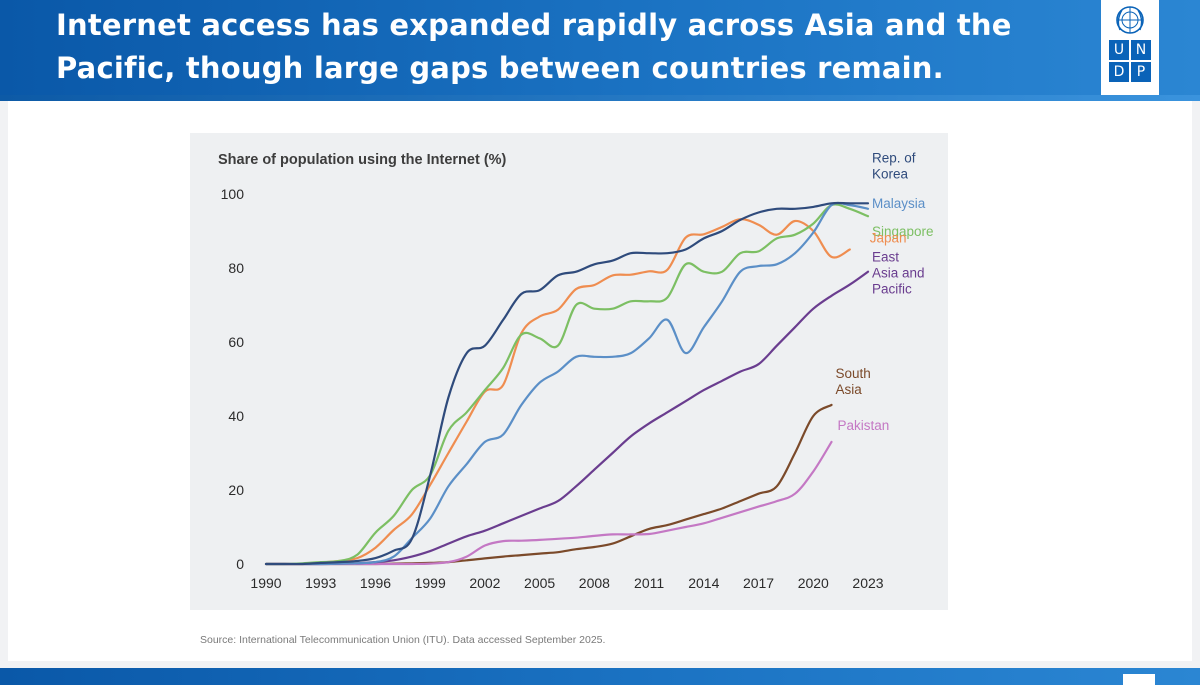 The width and height of the screenshot is (1200, 685). Describe the element at coordinates (484, 583) in the screenshot. I see `x-tick-label-4: 2002` at that location.